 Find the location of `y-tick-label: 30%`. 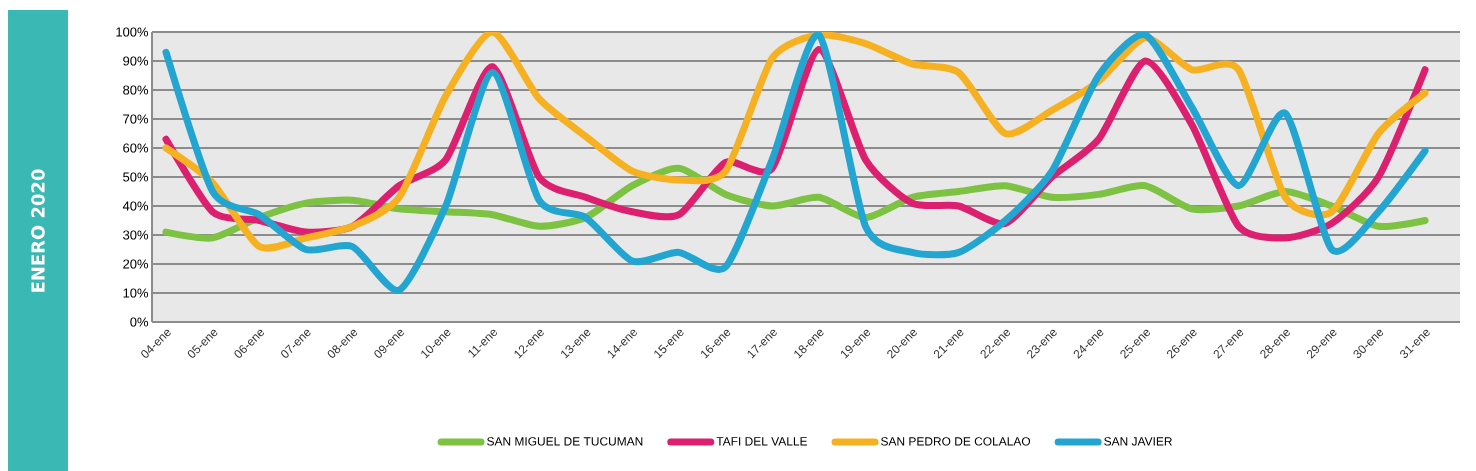

y-tick-label: 30% is located at coordinates (136, 235).